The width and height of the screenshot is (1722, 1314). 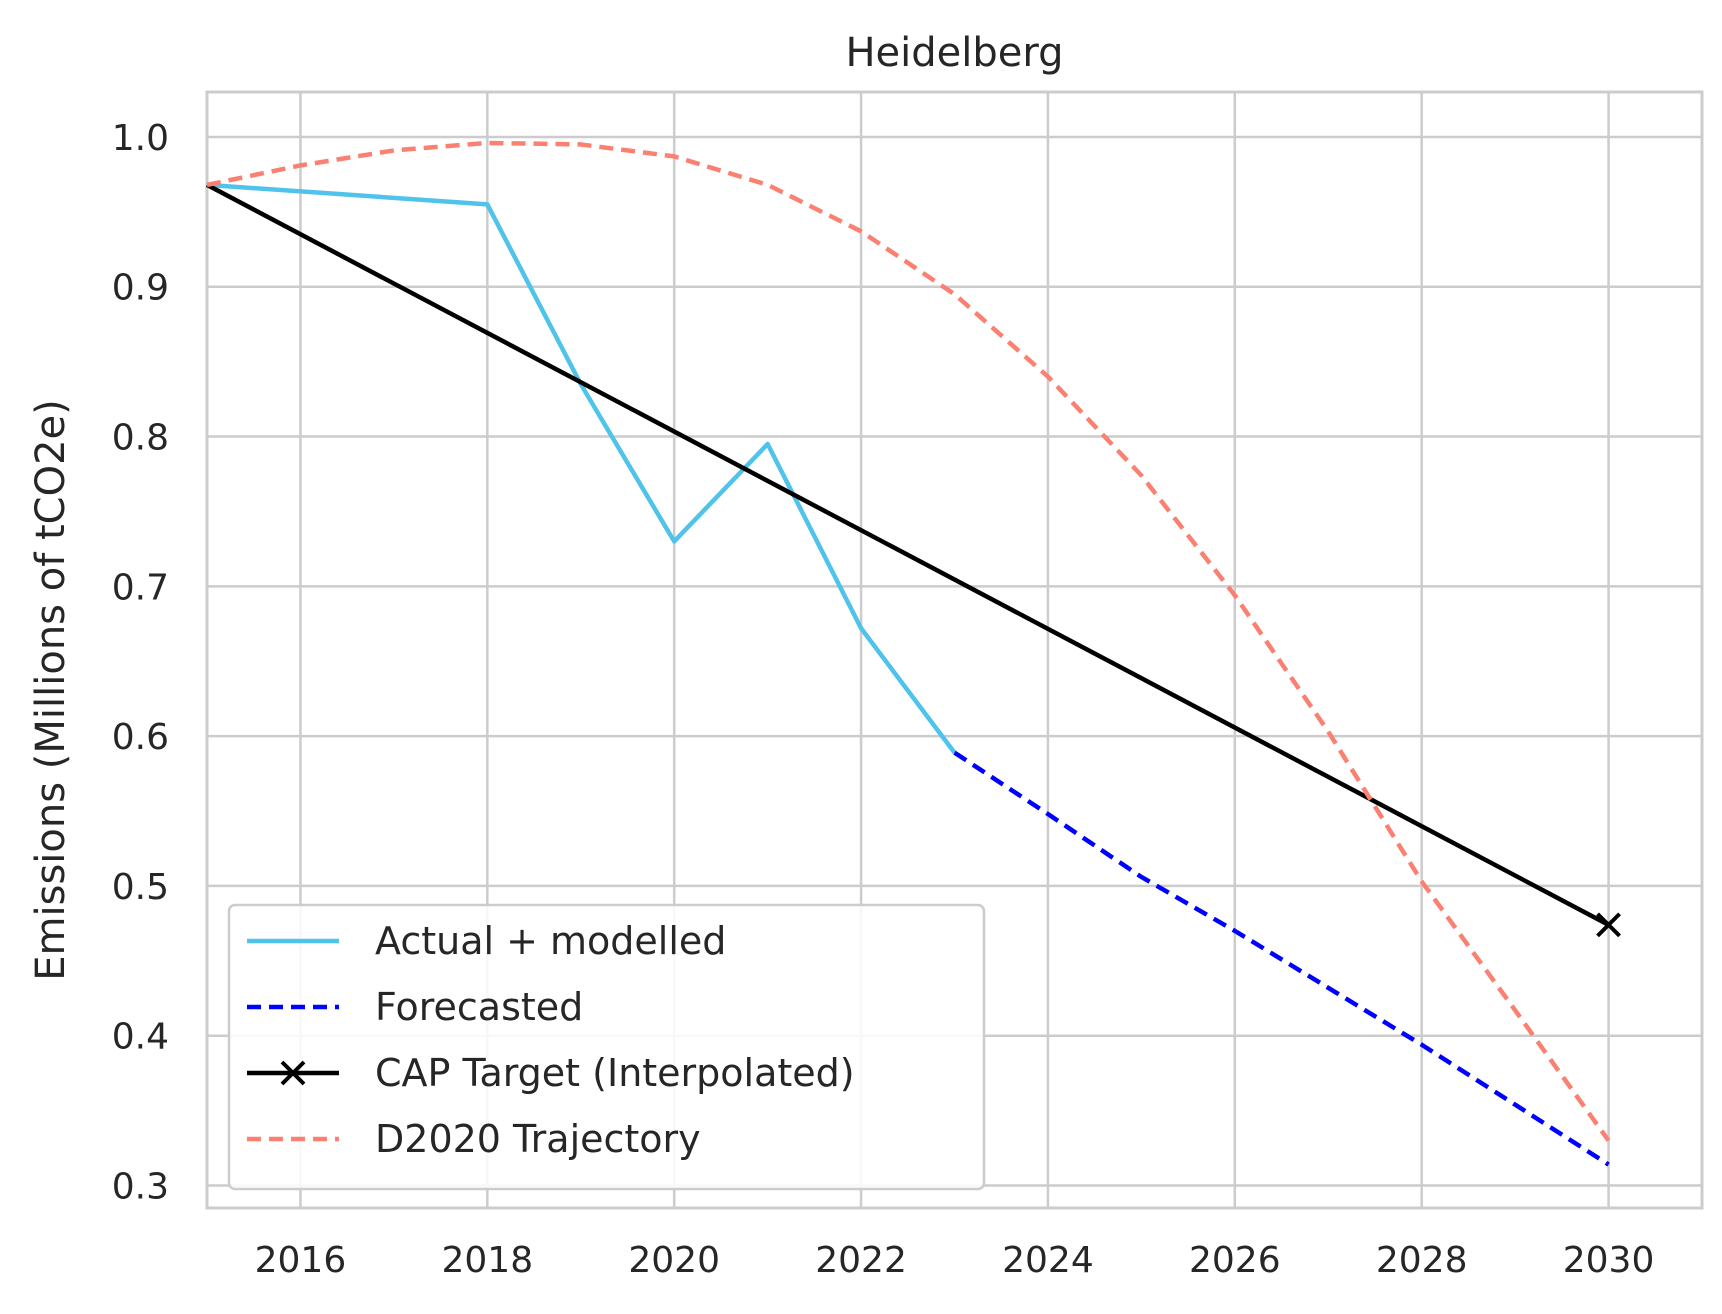 What do you see at coordinates (140, 587) in the screenshot?
I see `y-tick-label: 0.7` at bounding box center [140, 587].